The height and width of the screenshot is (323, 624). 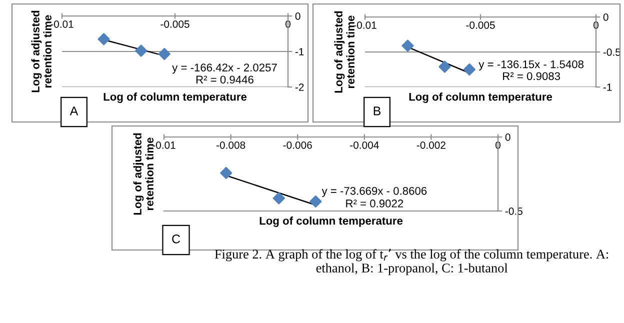 What do you see at coordinates (224, 69) in the screenshot?
I see `annotation: y = -166.42x - 2.0257` at bounding box center [224, 69].